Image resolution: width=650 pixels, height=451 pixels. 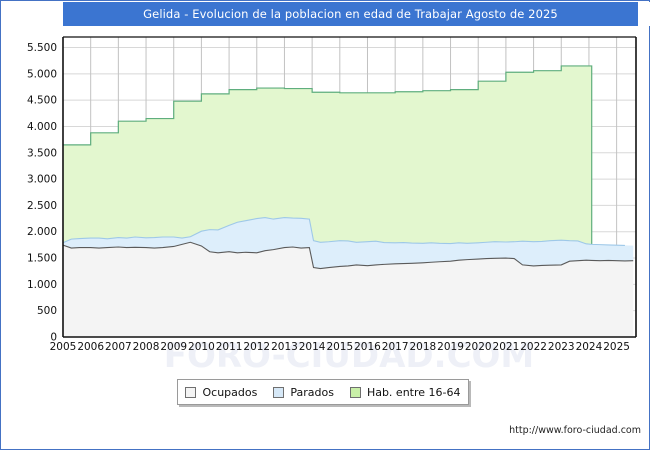 What do you see at coordinates (312, 392) in the screenshot?
I see `legend-label-parados: Parados` at bounding box center [312, 392].